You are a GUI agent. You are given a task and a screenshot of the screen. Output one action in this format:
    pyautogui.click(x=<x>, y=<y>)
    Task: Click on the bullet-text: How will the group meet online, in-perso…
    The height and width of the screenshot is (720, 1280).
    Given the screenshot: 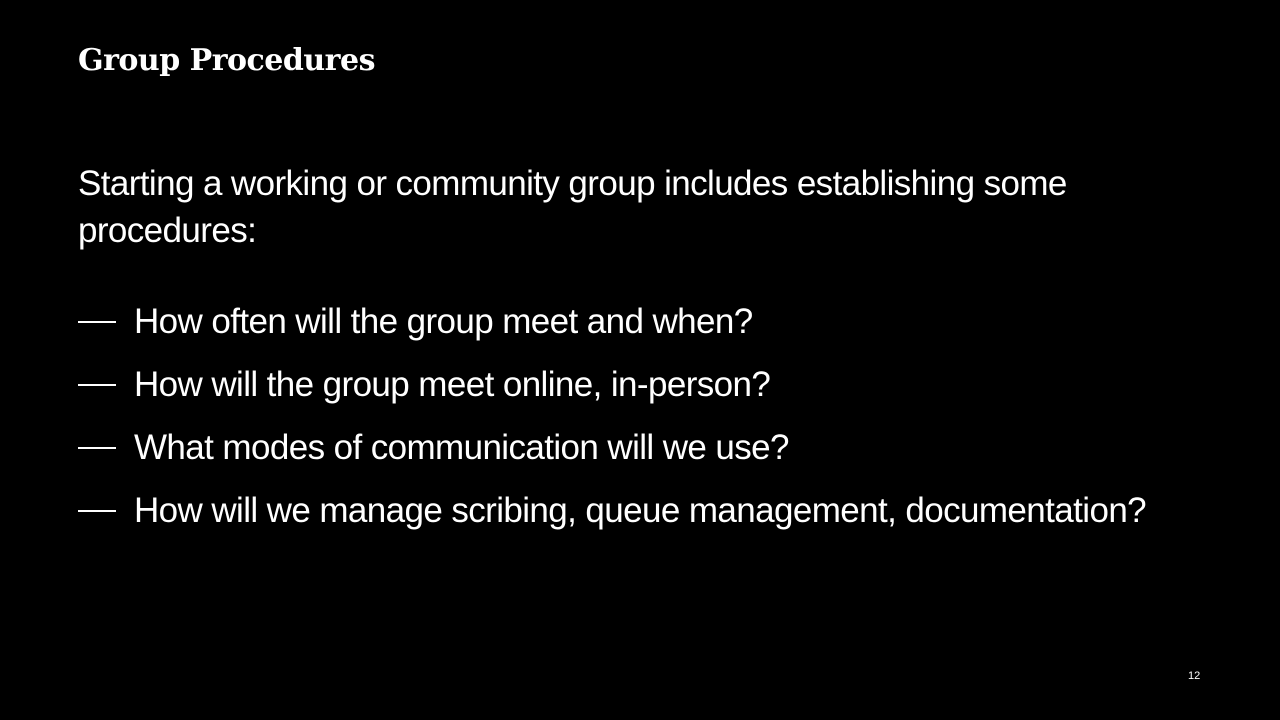 What is the action you would take?
    pyautogui.click(x=452, y=384)
    